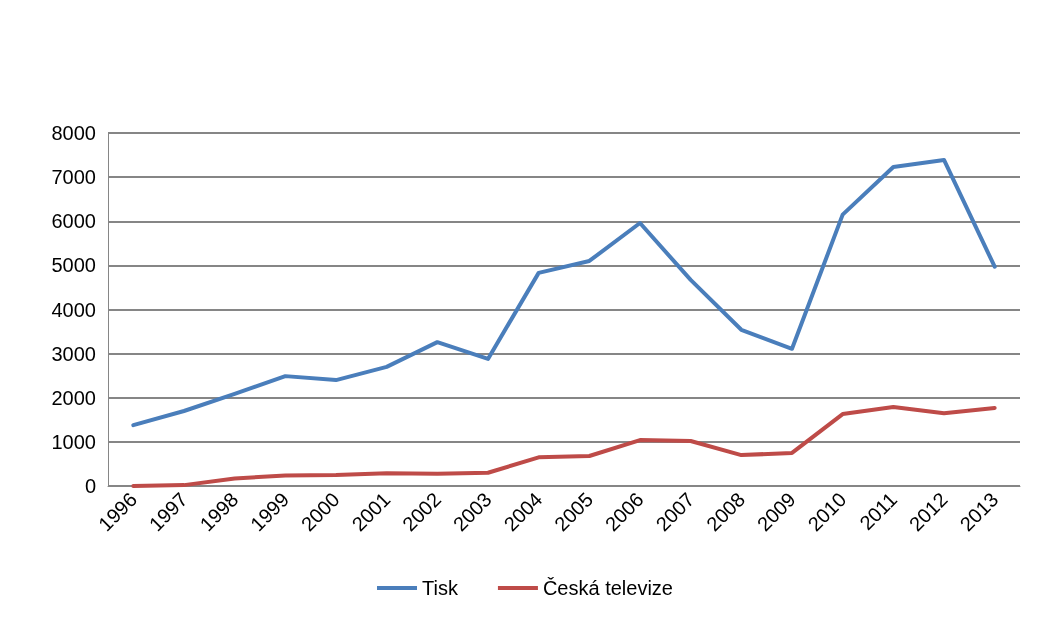  I want to click on y-tick-label: 3000, so click(73, 353).